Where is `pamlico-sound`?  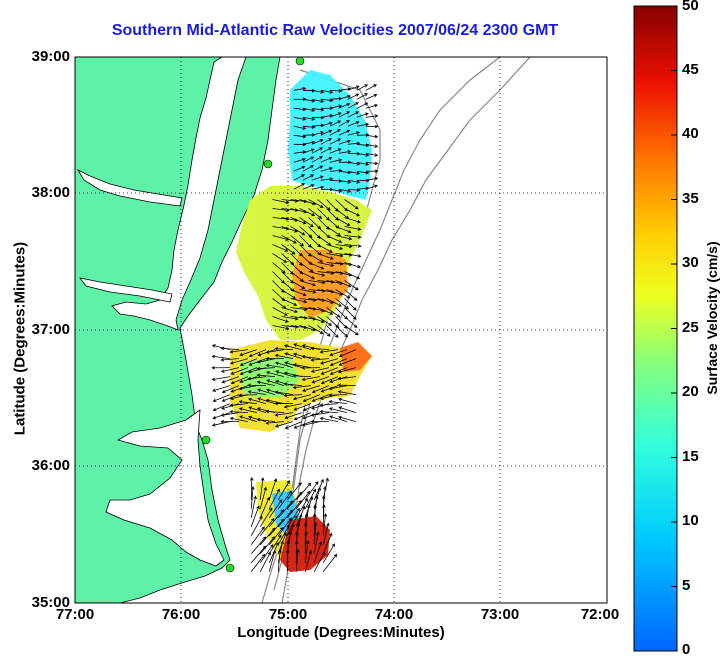
pamlico-sound is located at coordinates (165, 488).